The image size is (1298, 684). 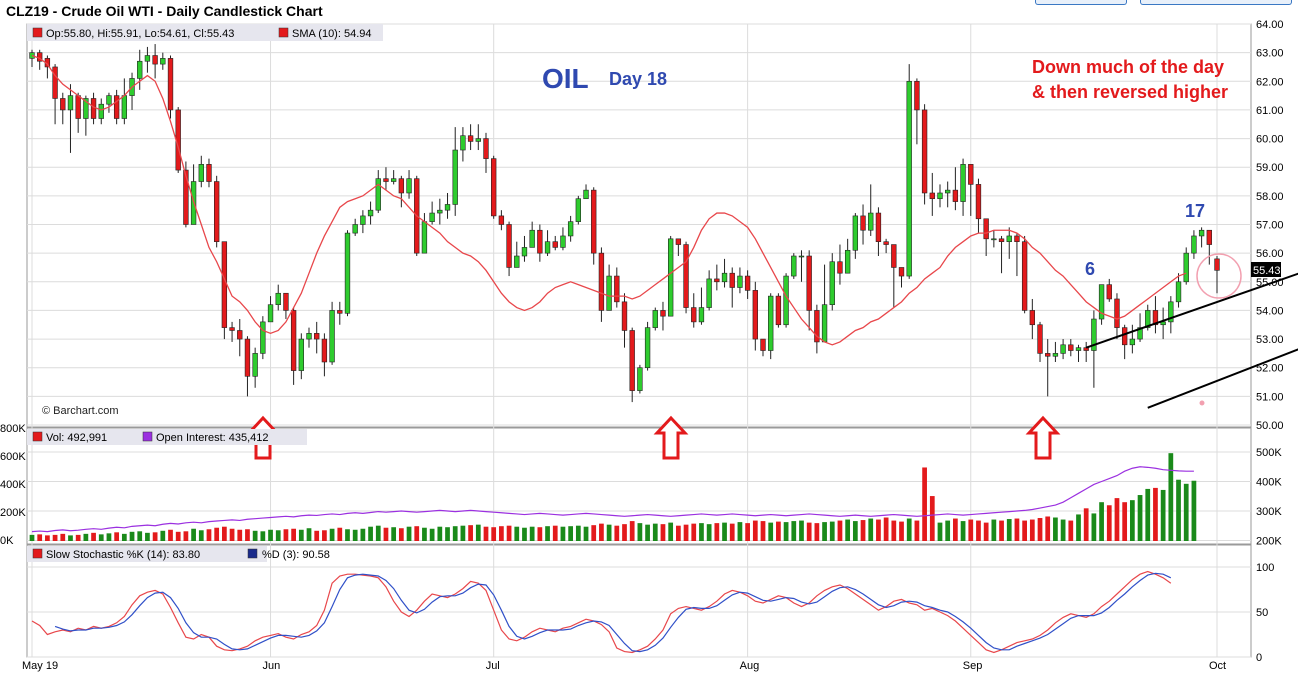 I want to click on price-tick-label: 57.00, so click(x=1270, y=226).